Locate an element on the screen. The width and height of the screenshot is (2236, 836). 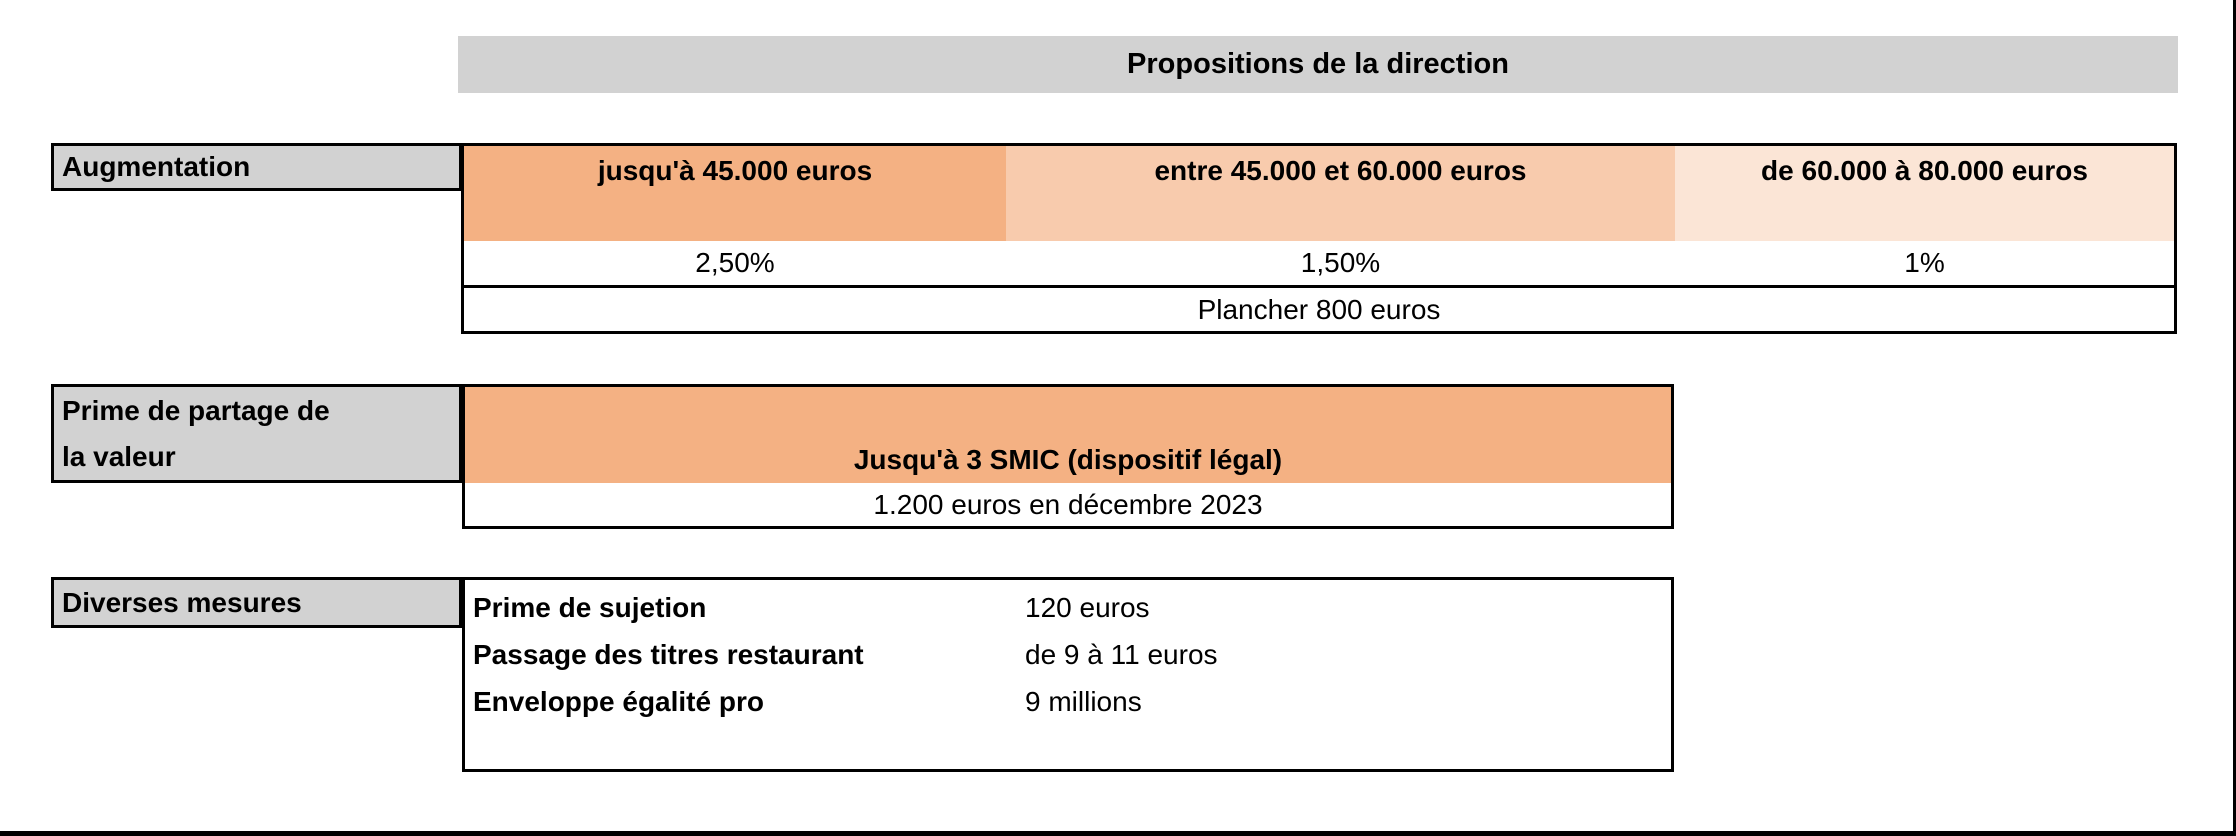
bracket-1-text: jusqu'à 45.000 euros is located at coordinates (735, 170).